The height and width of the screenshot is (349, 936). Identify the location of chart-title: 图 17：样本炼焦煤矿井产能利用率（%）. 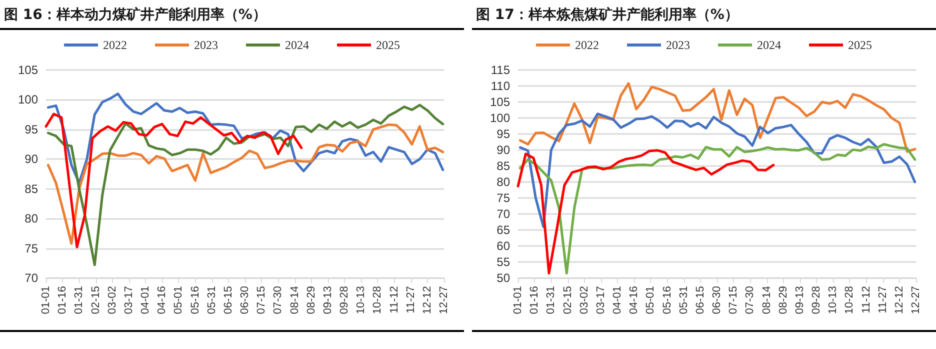
(704, 15).